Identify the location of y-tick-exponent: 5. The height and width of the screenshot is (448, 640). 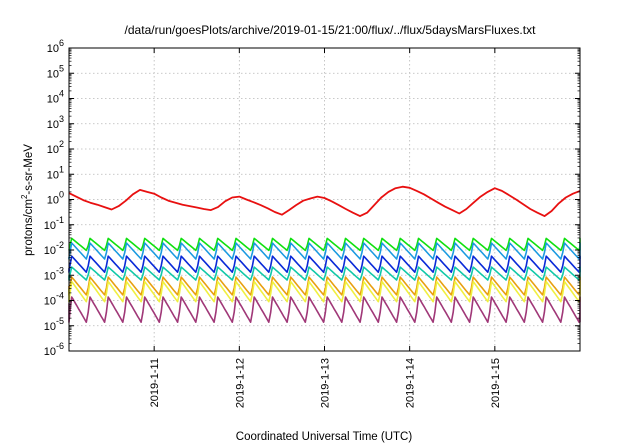
(61, 68).